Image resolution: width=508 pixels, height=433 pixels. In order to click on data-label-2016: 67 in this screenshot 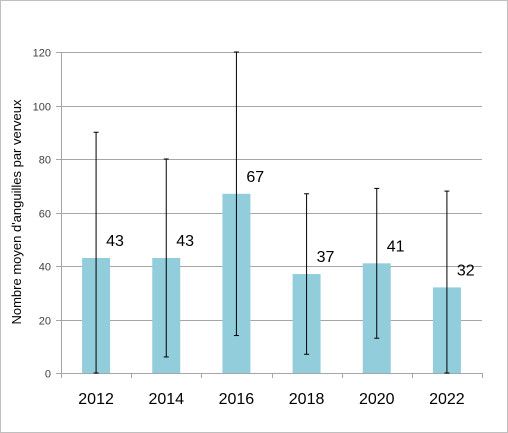, I will do `click(255, 177)`.